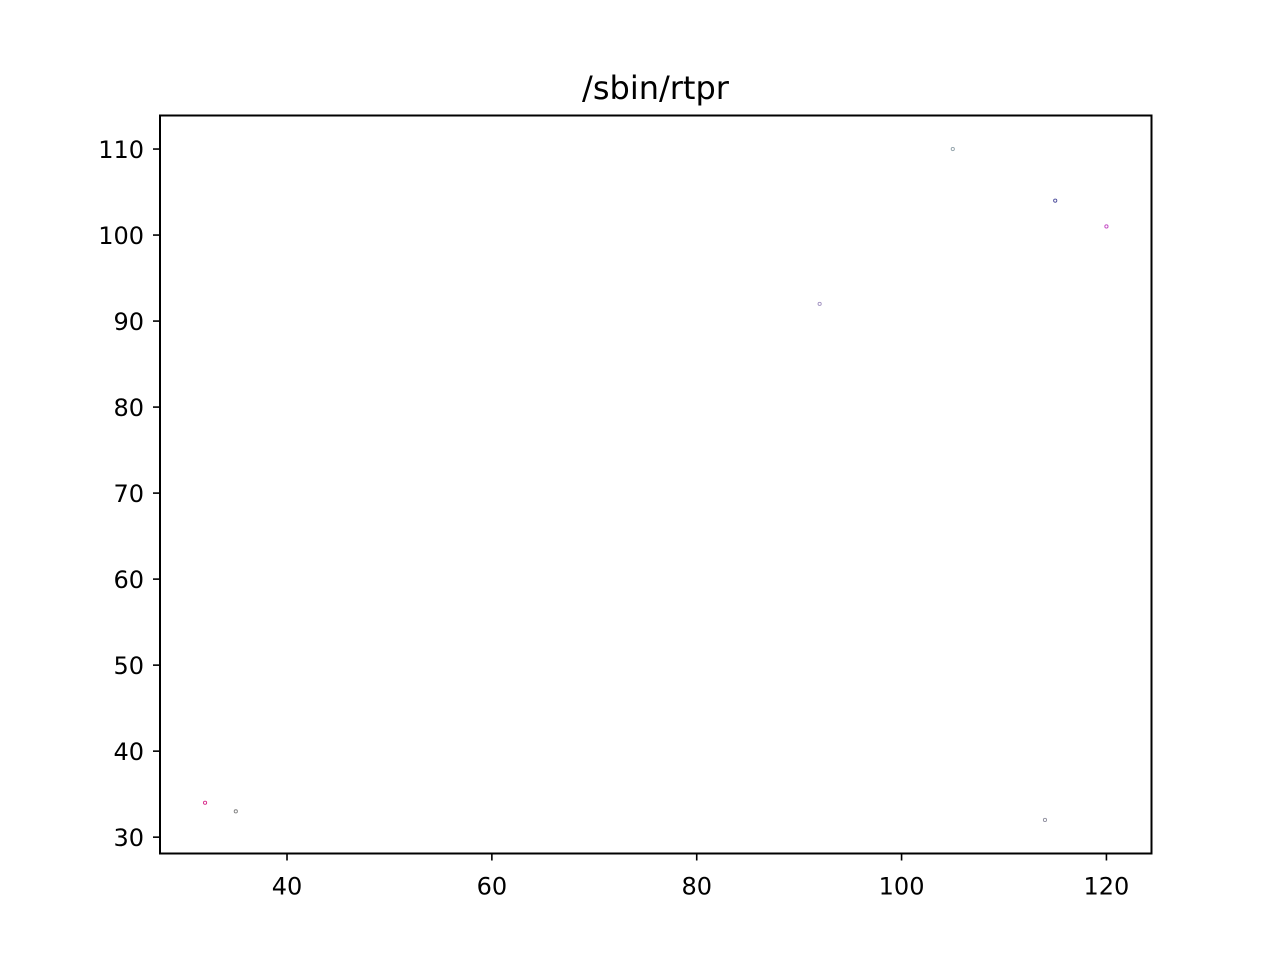  I want to click on y-tick-label: 100, so click(121, 236).